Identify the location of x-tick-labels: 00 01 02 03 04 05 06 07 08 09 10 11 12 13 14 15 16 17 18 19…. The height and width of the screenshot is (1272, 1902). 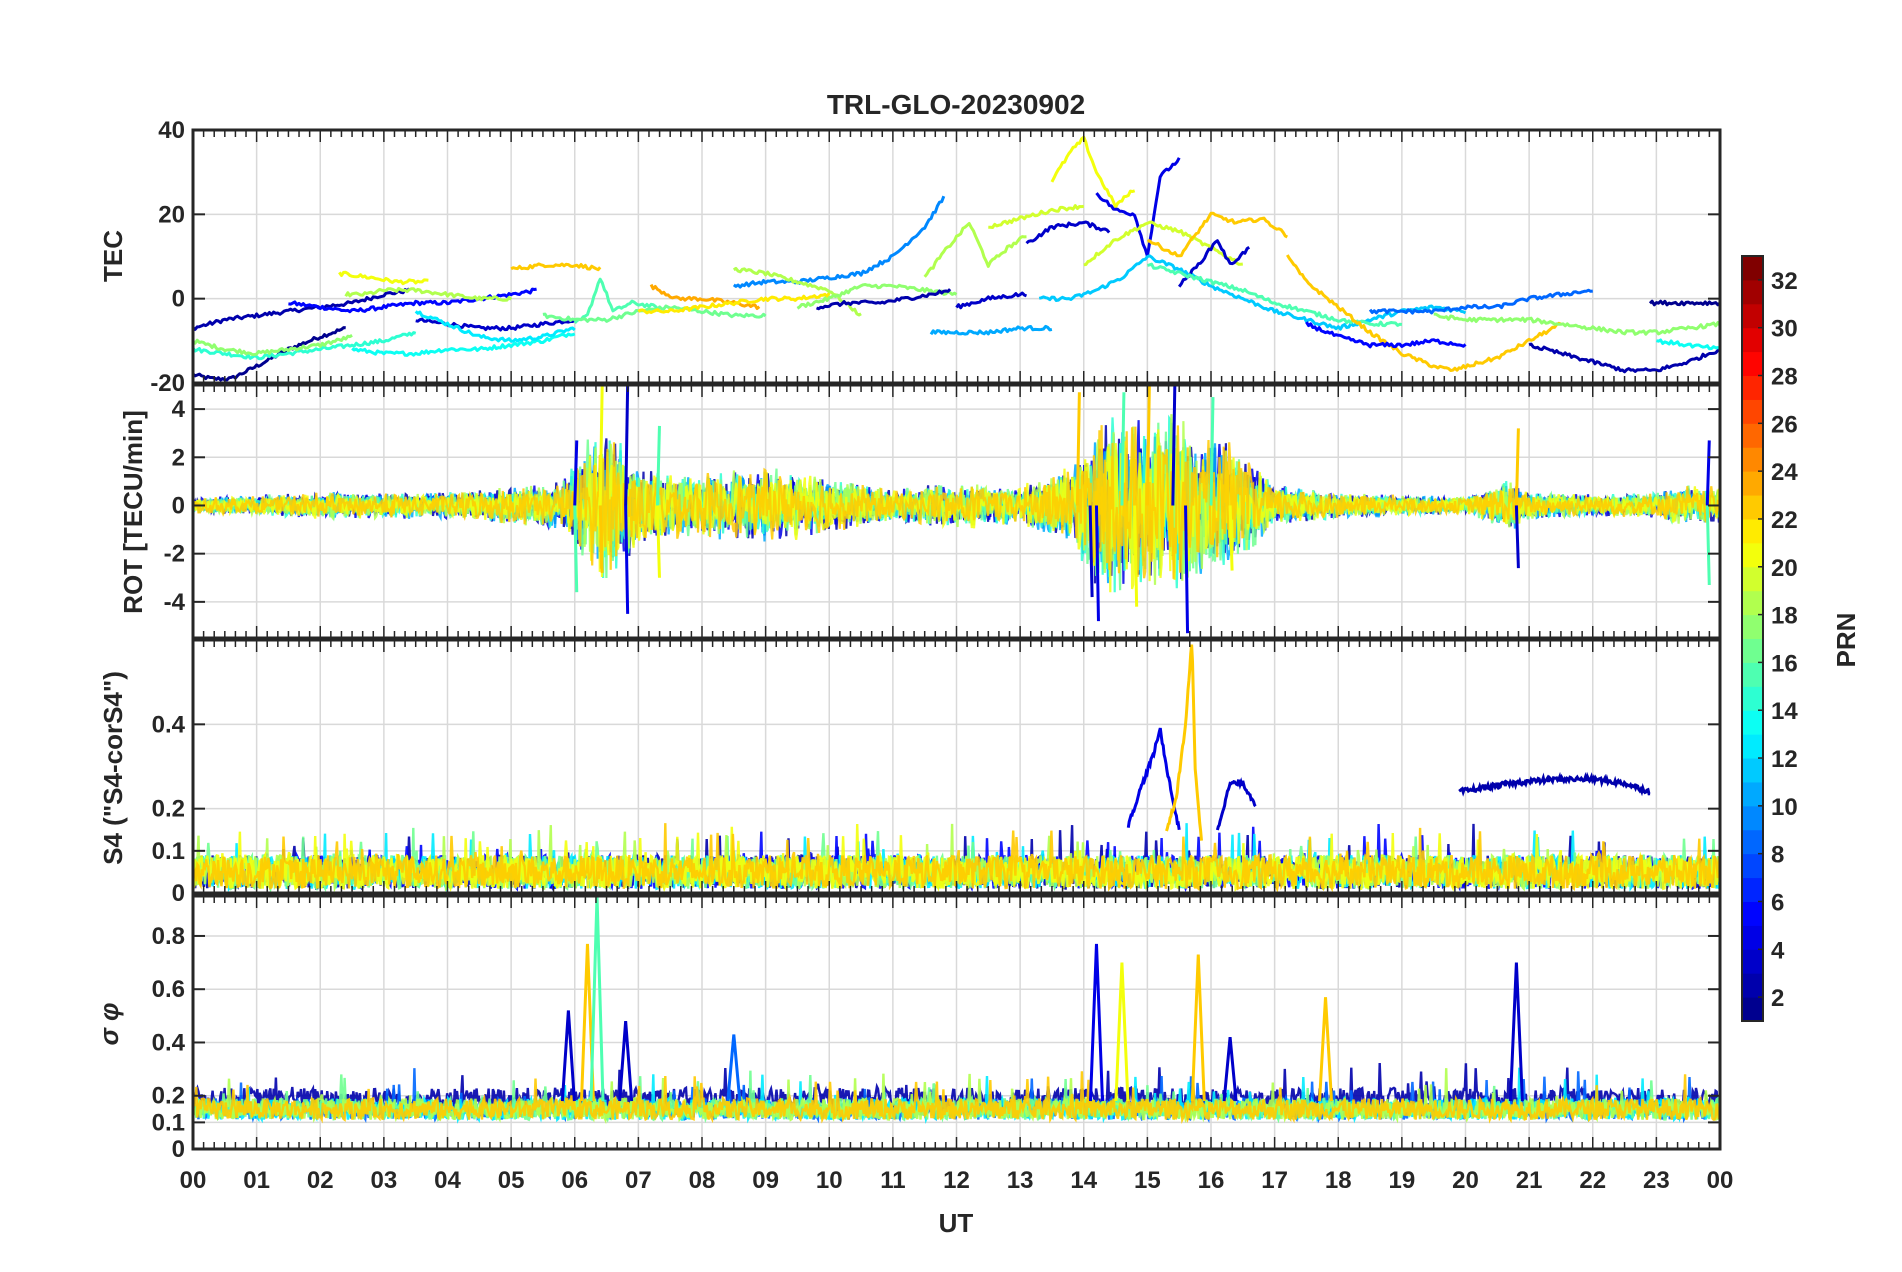
(957, 1180).